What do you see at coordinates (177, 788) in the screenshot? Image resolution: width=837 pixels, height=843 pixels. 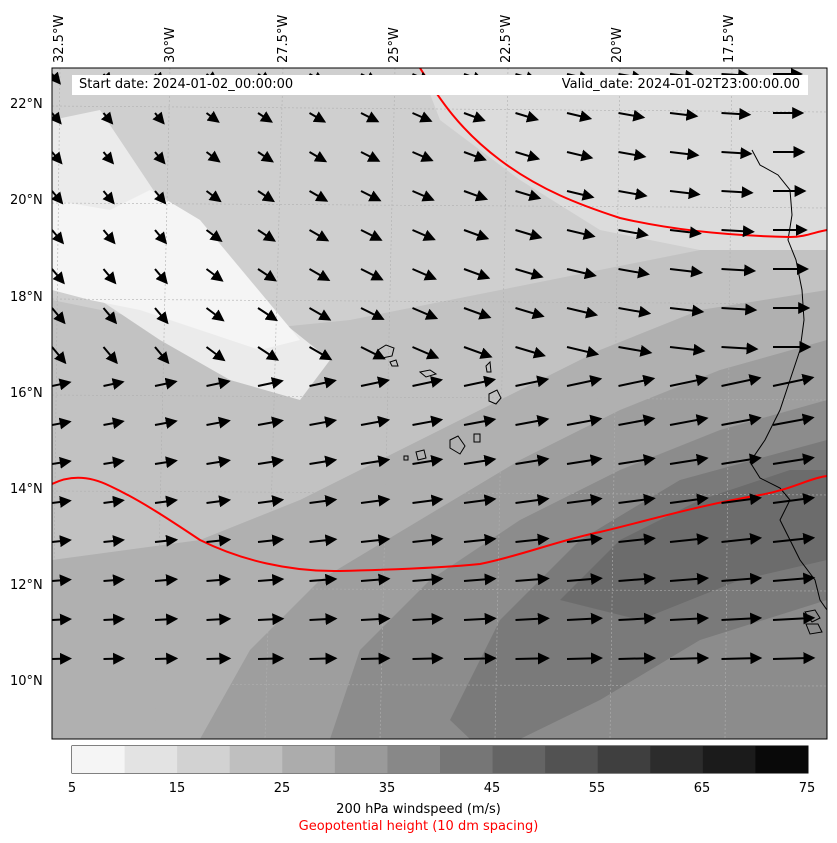 I see `colorbar-tick: 15` at bounding box center [177, 788].